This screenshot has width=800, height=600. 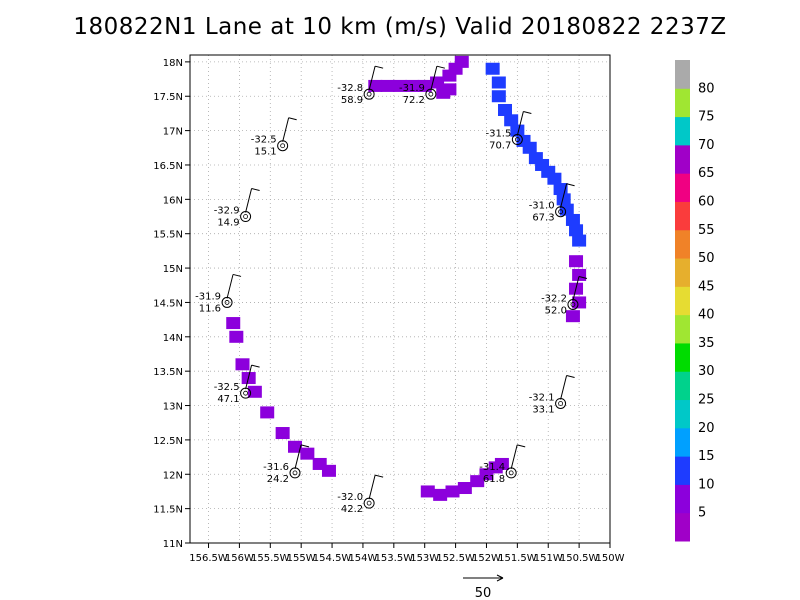 I want to click on colorbar-label: 45, so click(x=706, y=286).